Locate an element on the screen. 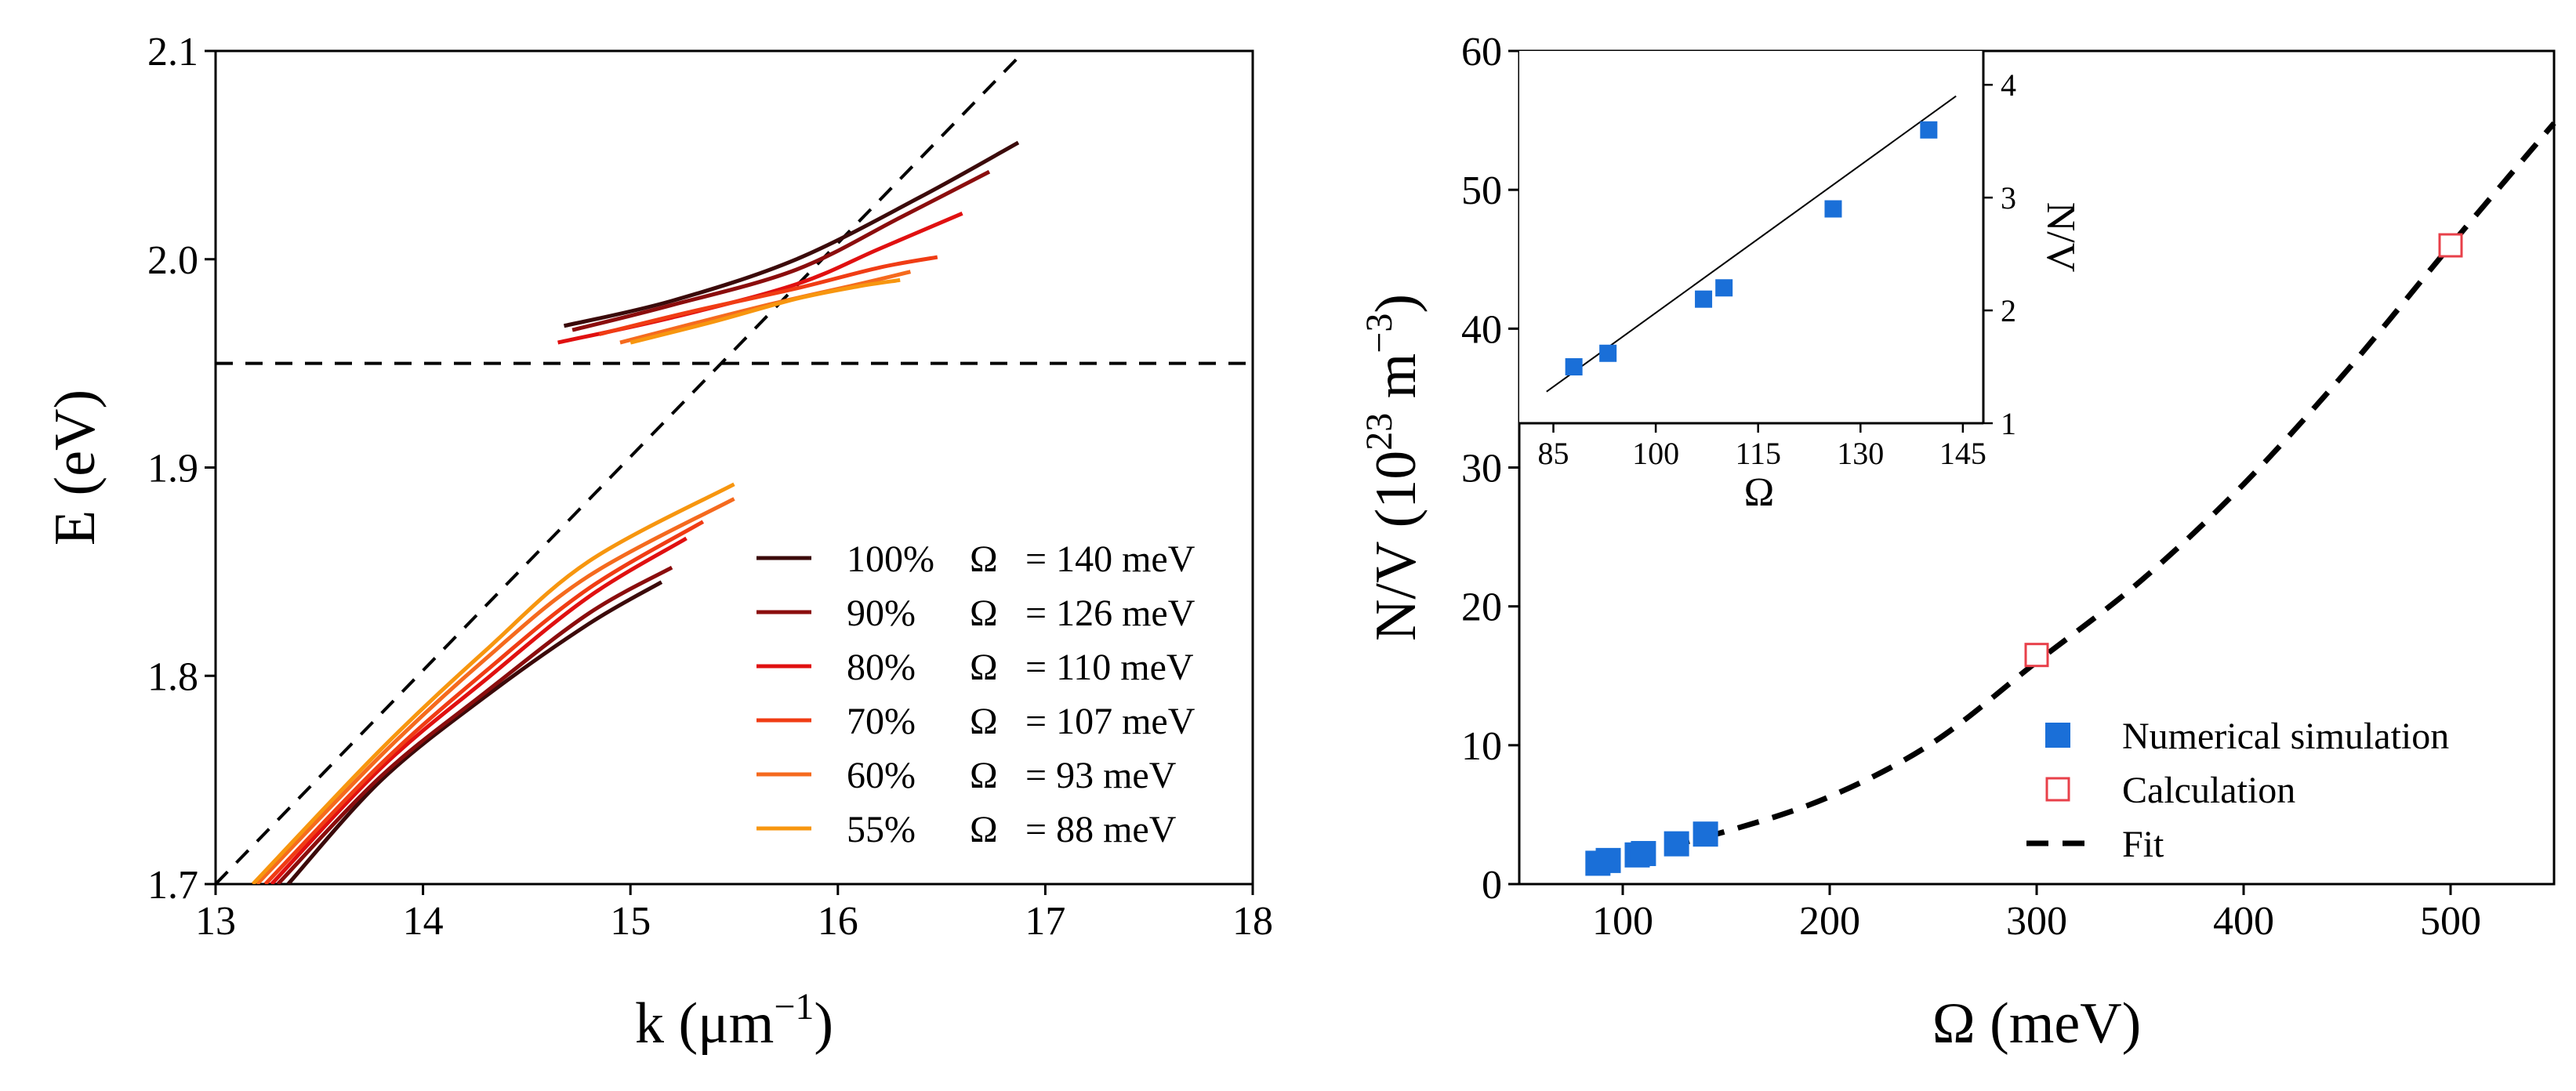 Image resolution: width=2576 pixels, height=1091 pixels. inset-panel: 85 100 115 130 145 1 2 3 4 Ω N/V is located at coordinates (1801, 283).